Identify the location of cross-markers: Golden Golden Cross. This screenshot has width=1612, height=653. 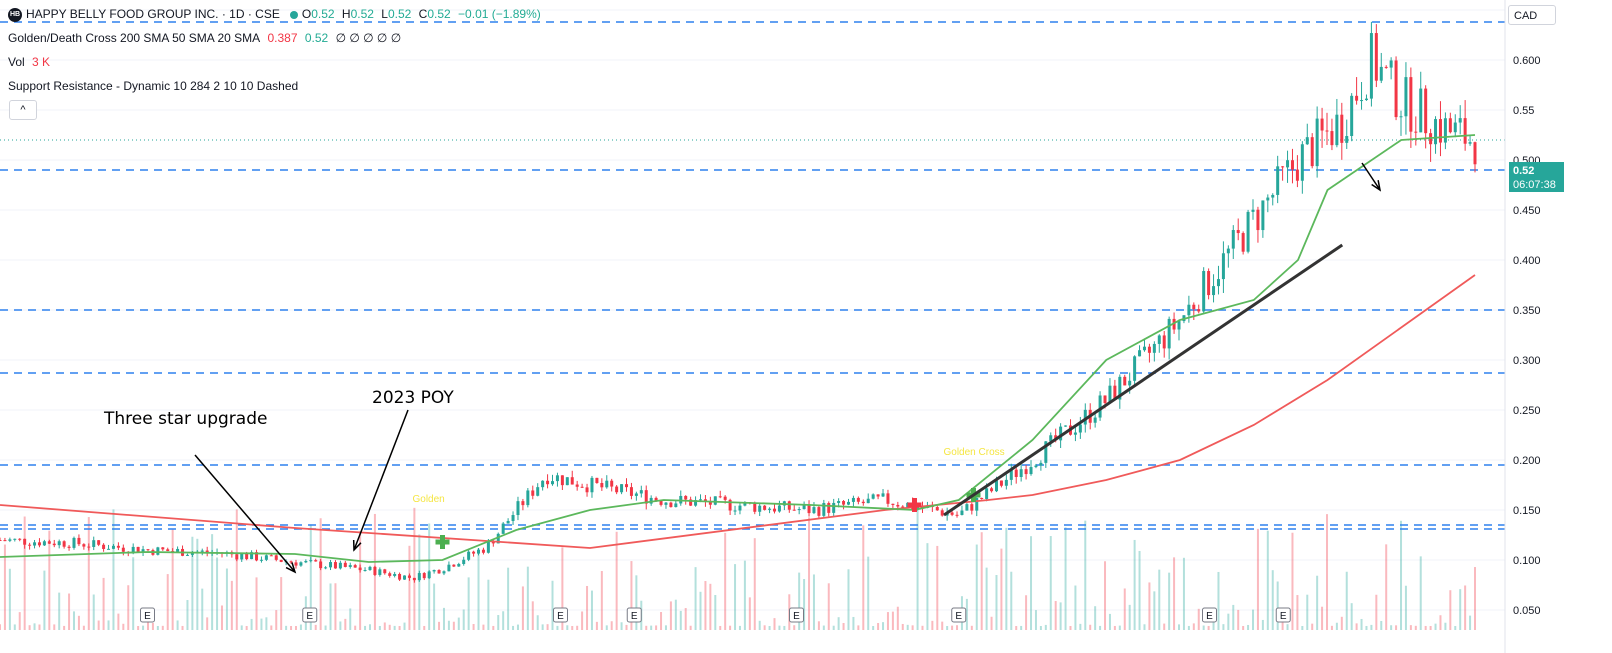
(709, 498).